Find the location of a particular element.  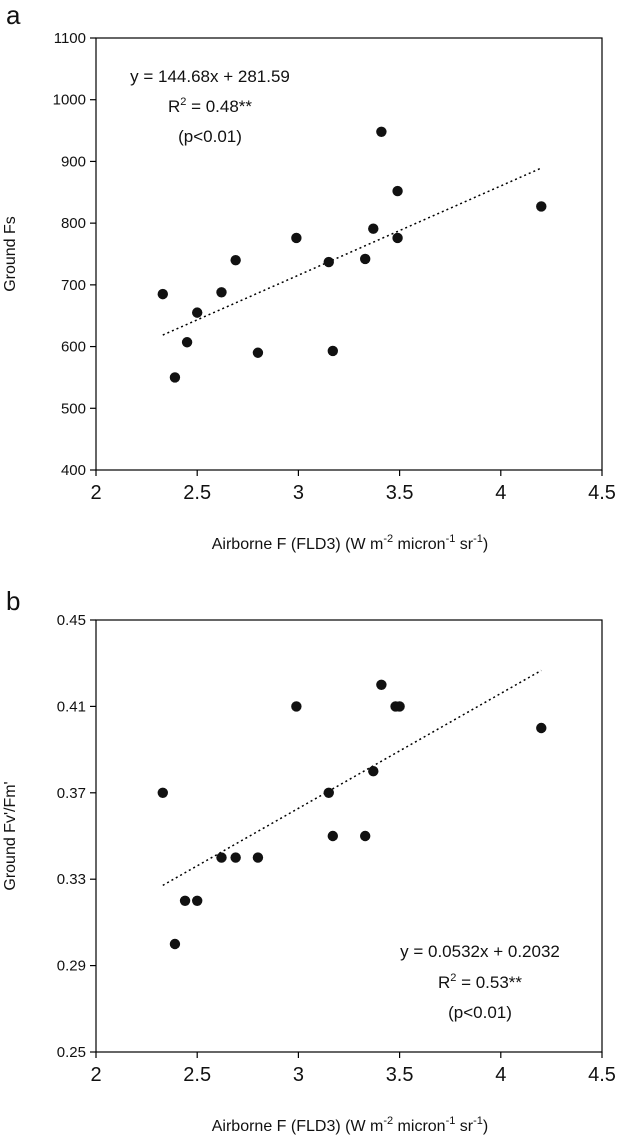

panel-a-x-tick-label: 4 is located at coordinates (500, 493).